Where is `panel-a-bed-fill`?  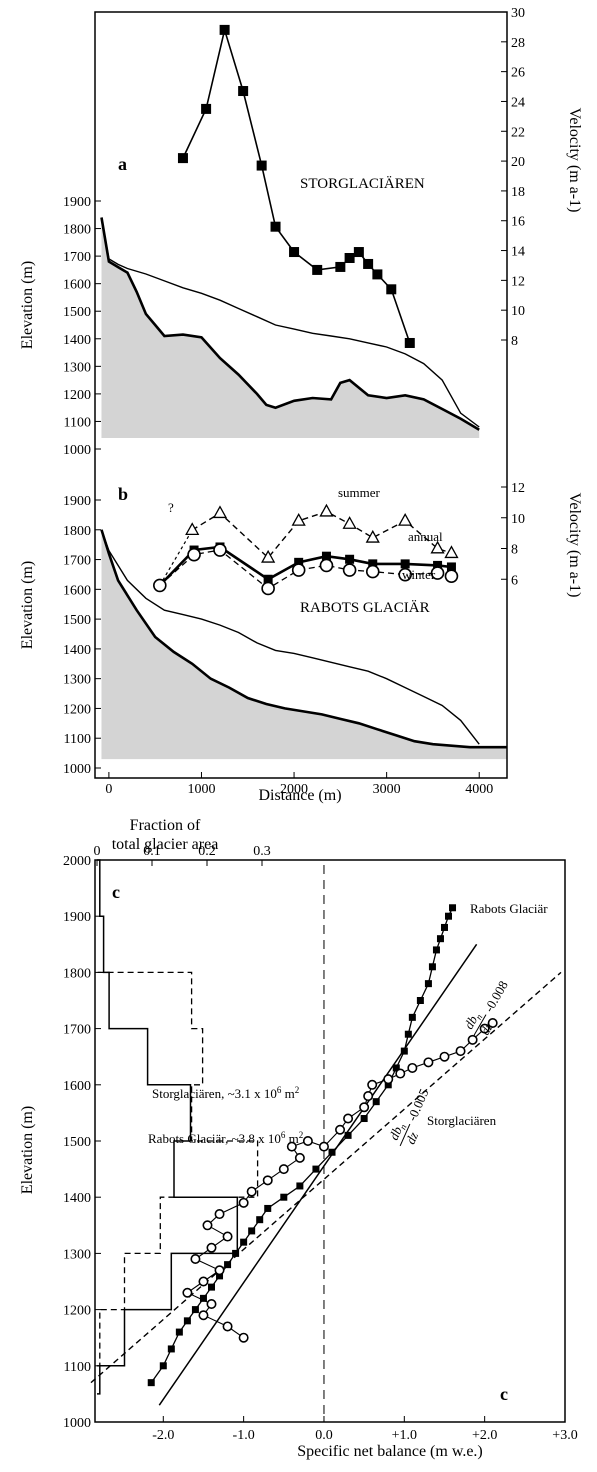 panel-a-bed-fill is located at coordinates (290, 327).